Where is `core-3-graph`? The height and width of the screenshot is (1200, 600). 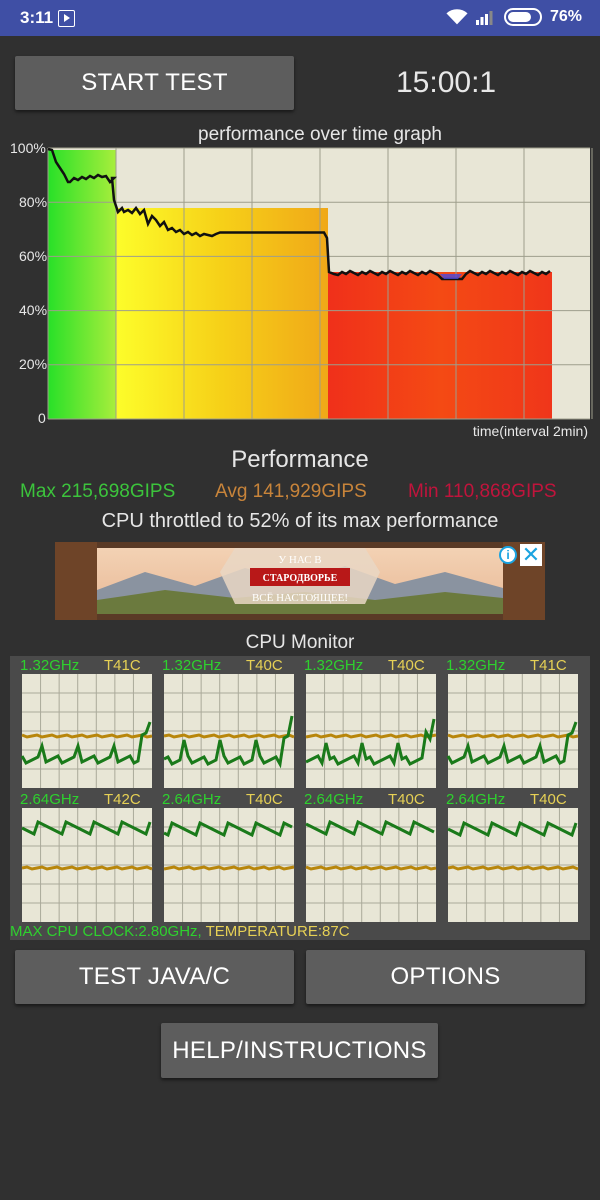 core-3-graph is located at coordinates (512, 731).